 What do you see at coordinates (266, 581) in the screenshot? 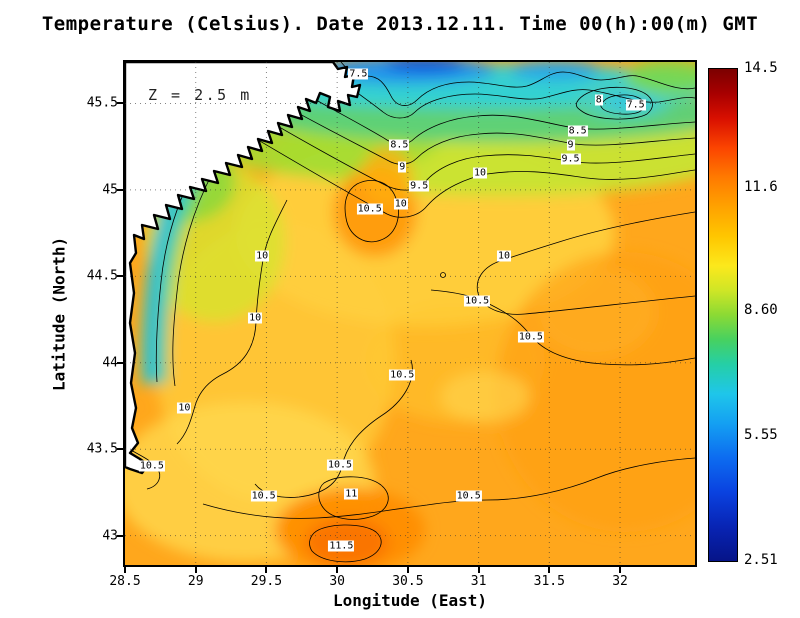
I see `x-tick-label: 29.5` at bounding box center [266, 581].